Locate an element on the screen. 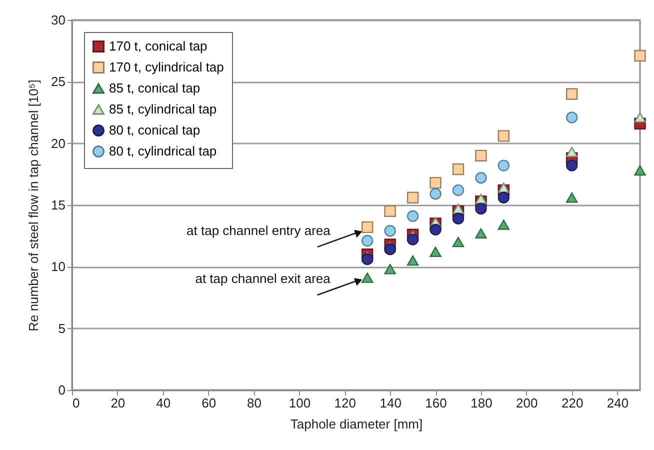 This screenshot has height=450, width=654. annotation: at tap channel entry area is located at coordinates (259, 230).